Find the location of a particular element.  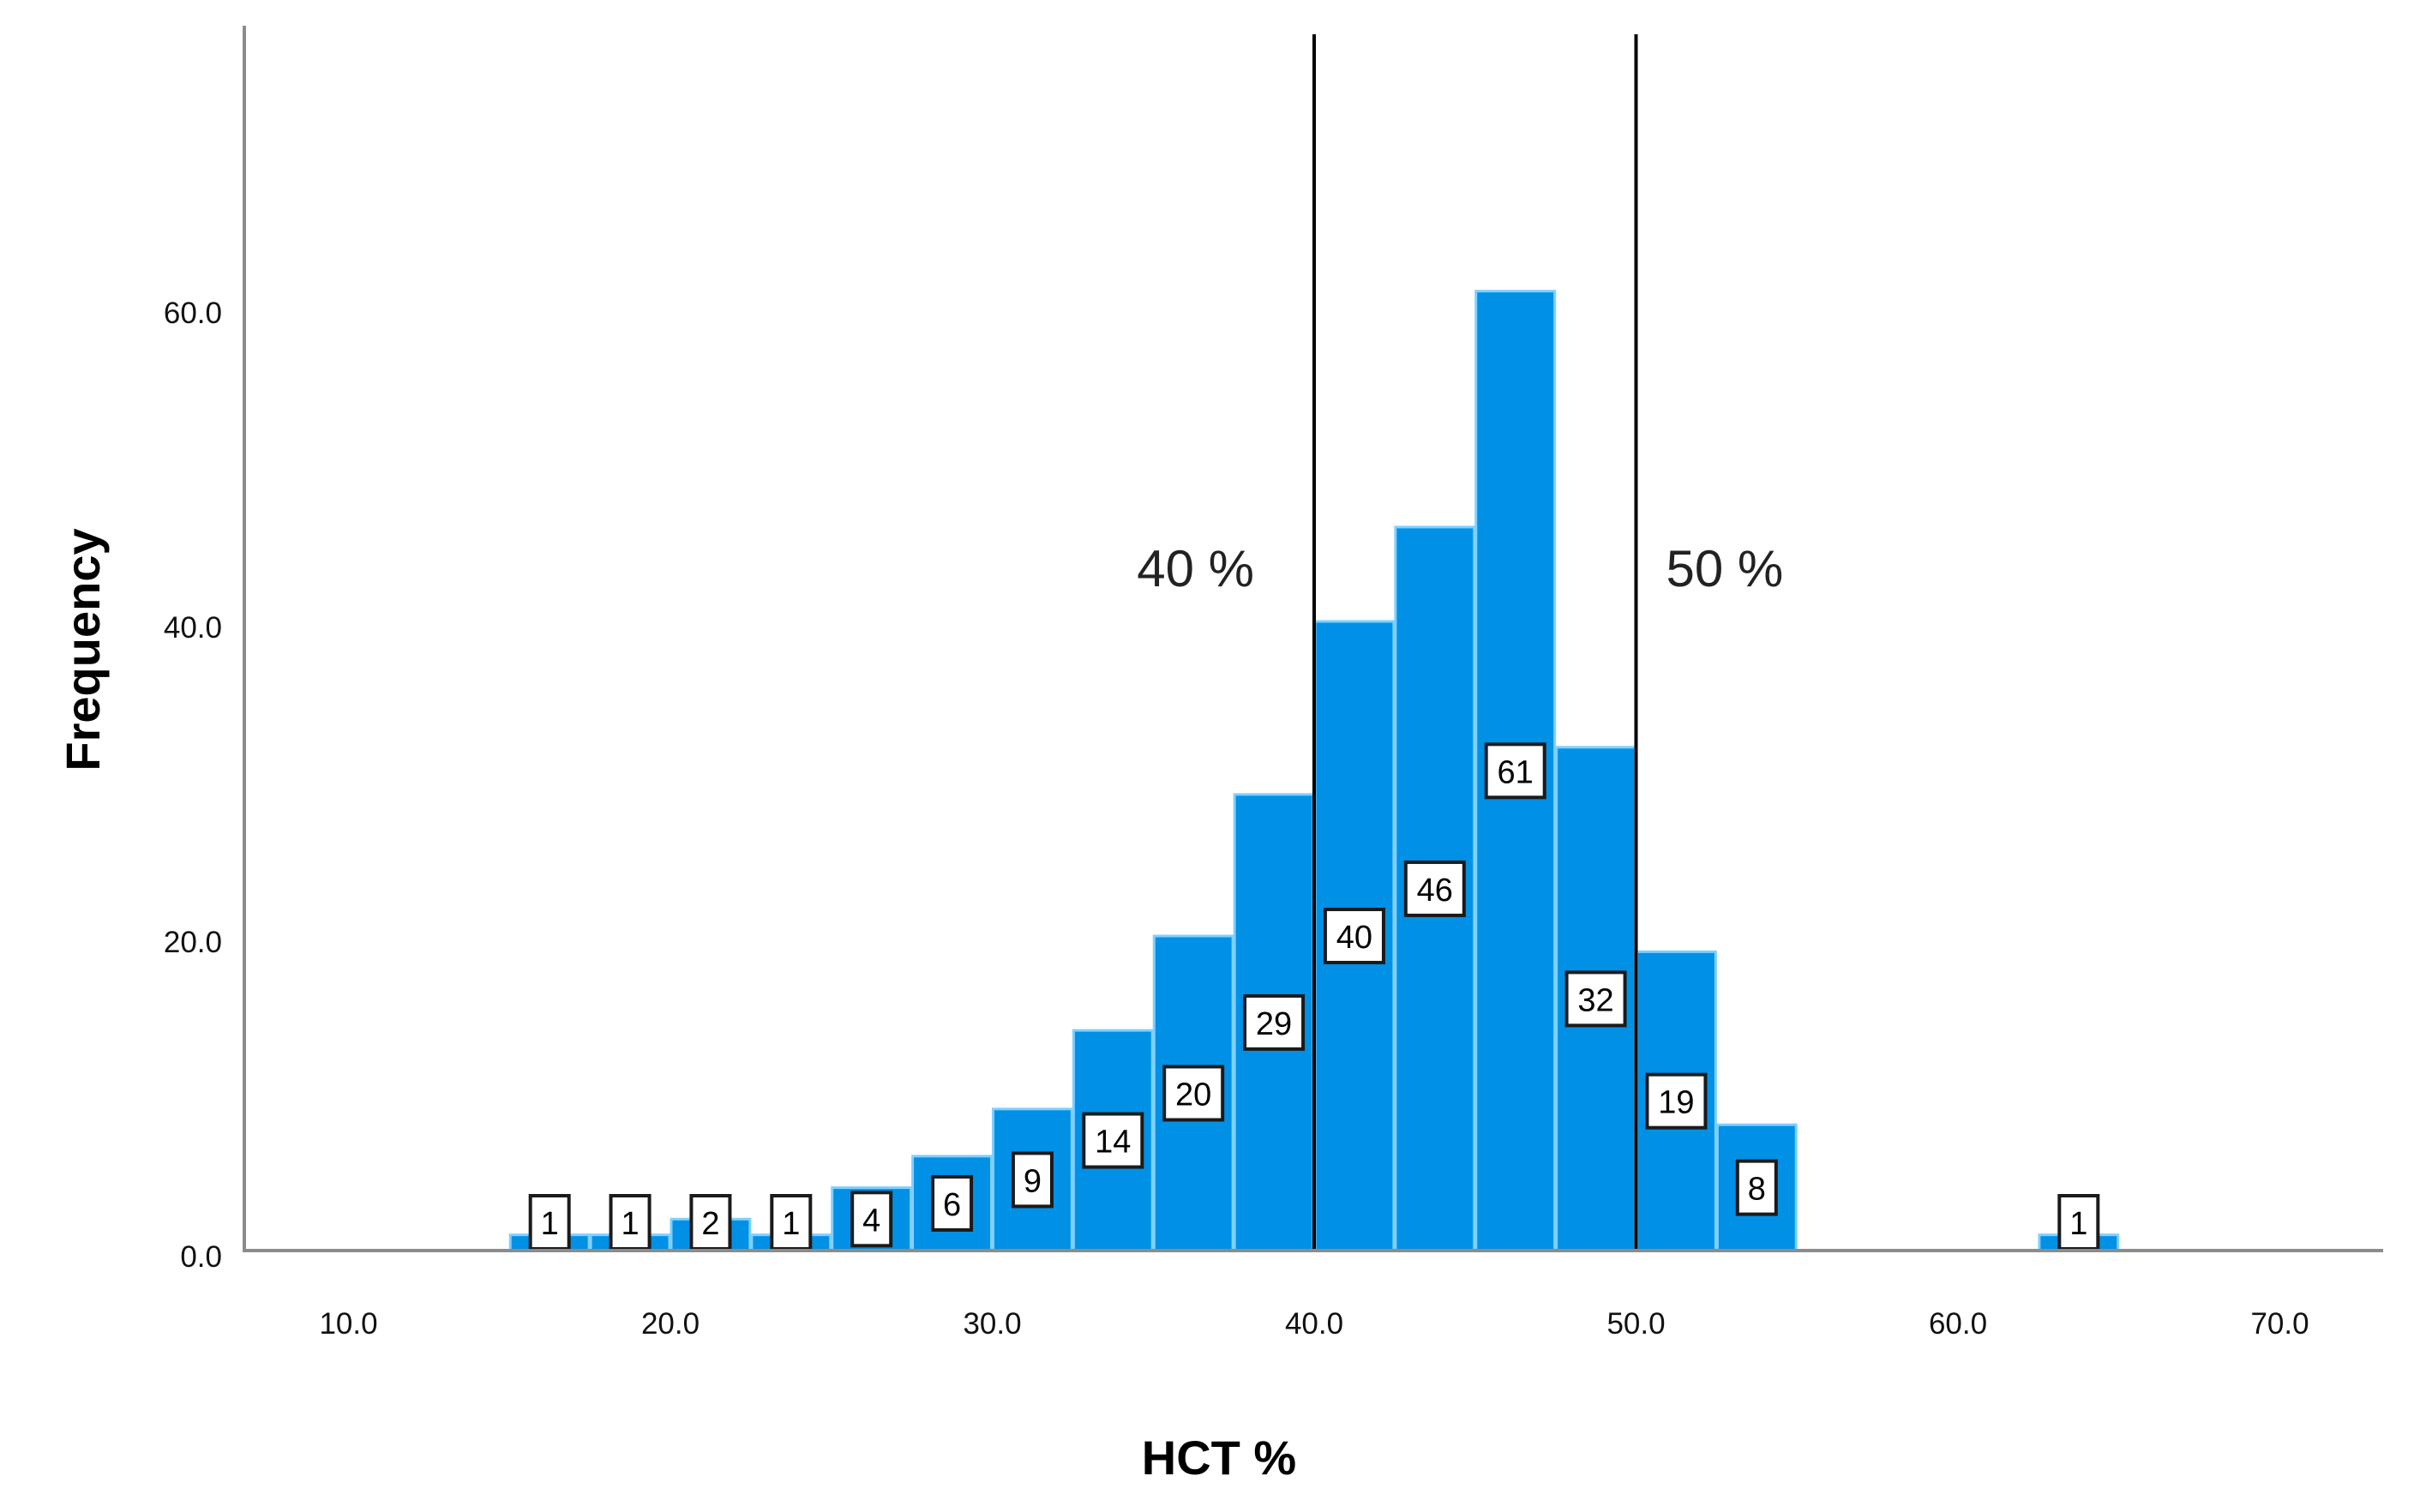

bar-data-label: 9 is located at coordinates (1032, 1180).